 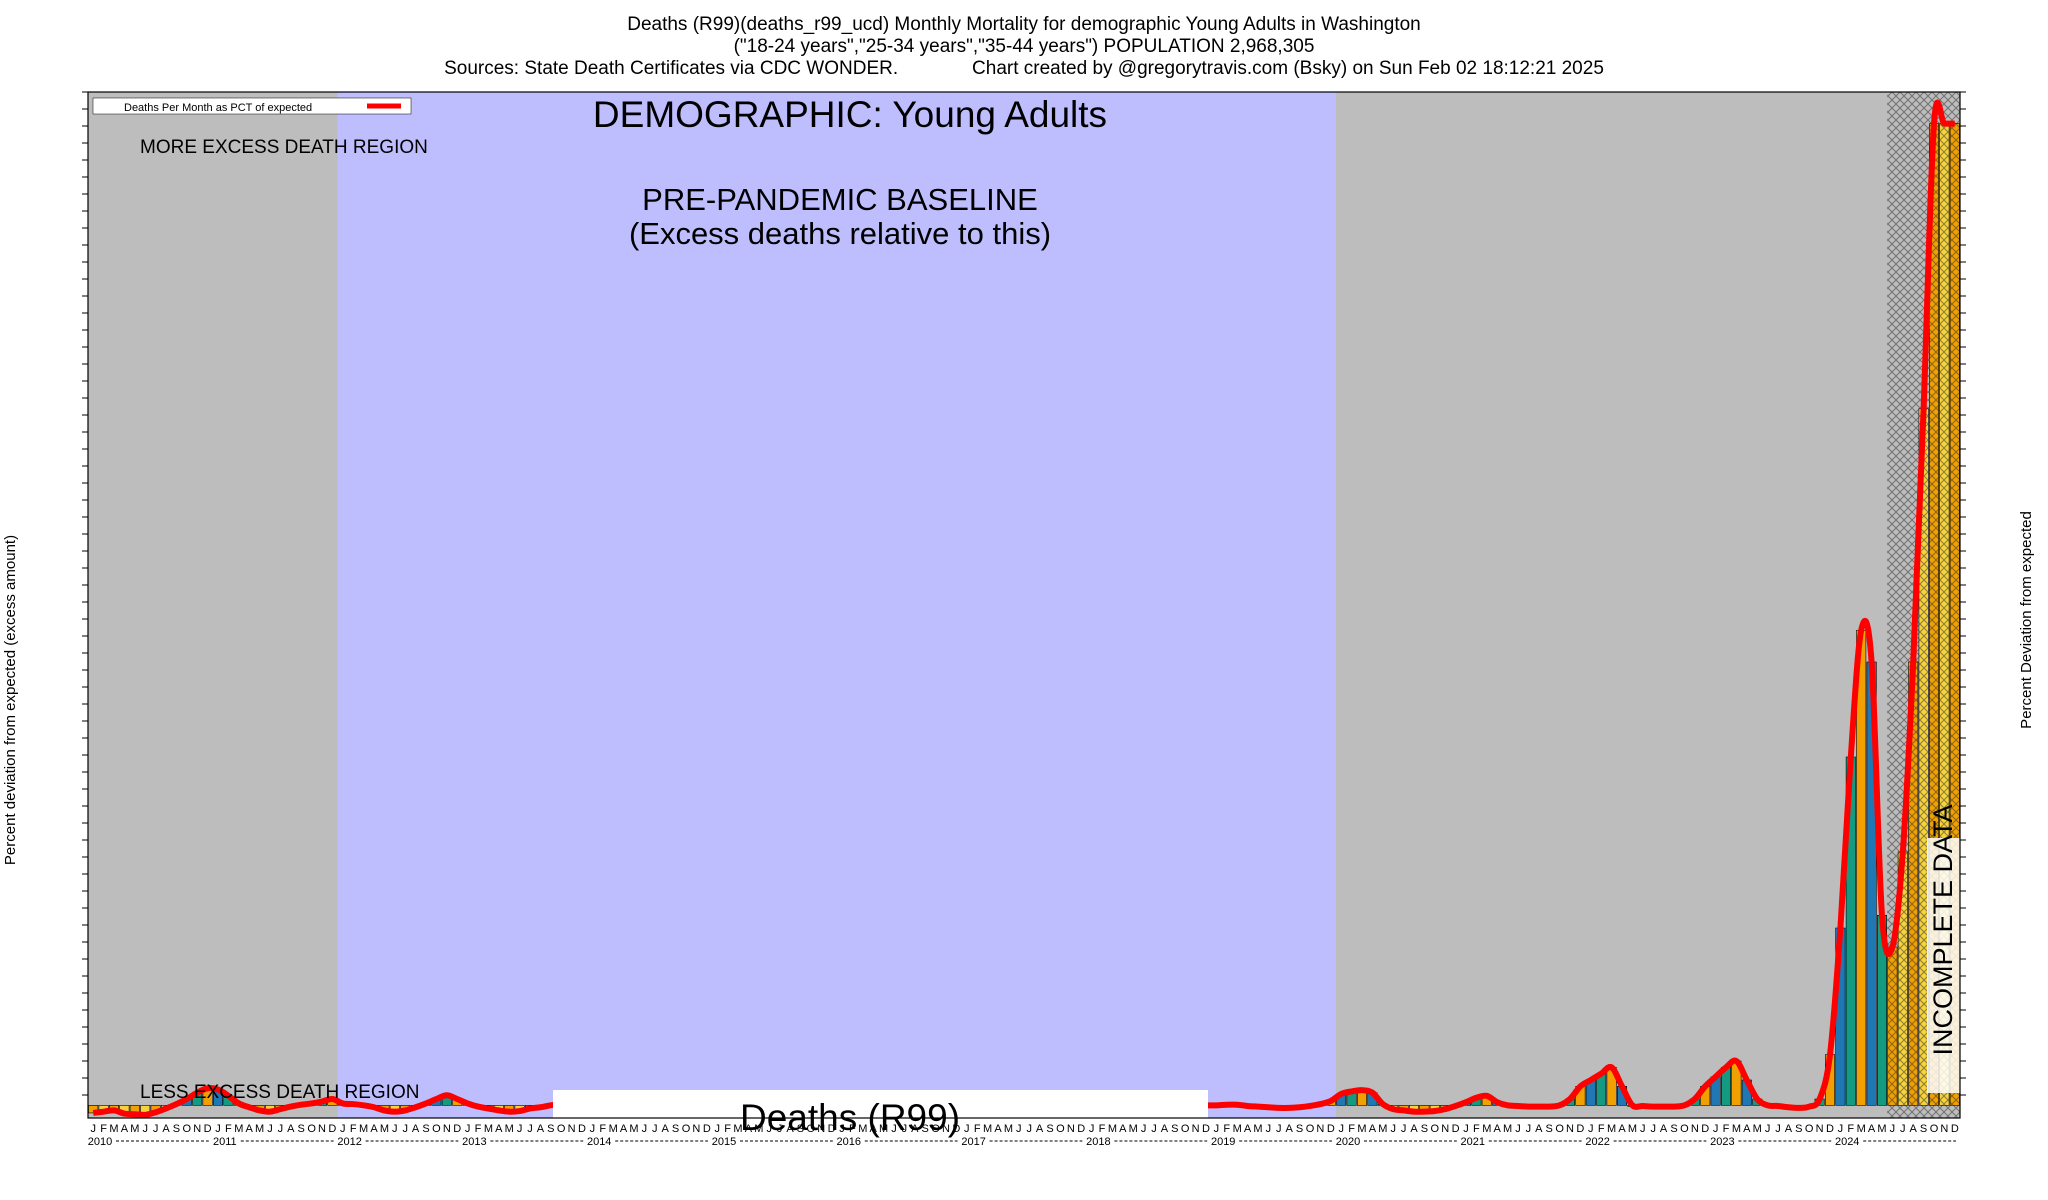 I want to click on demographic-title: DEMOGRAPHIC: Young Adults, so click(x=850, y=114).